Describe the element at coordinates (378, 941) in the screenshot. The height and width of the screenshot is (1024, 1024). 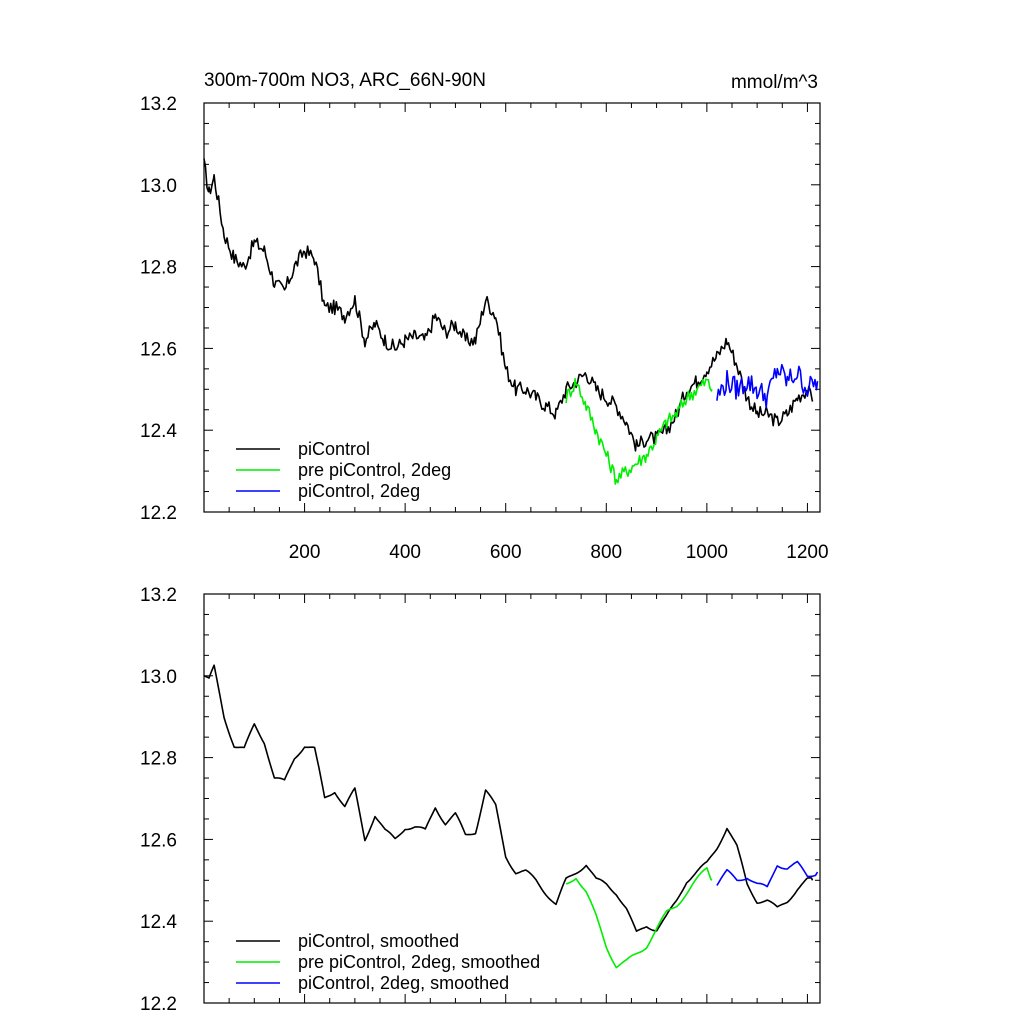
I see `legend-label: piControl, smoothed` at that location.